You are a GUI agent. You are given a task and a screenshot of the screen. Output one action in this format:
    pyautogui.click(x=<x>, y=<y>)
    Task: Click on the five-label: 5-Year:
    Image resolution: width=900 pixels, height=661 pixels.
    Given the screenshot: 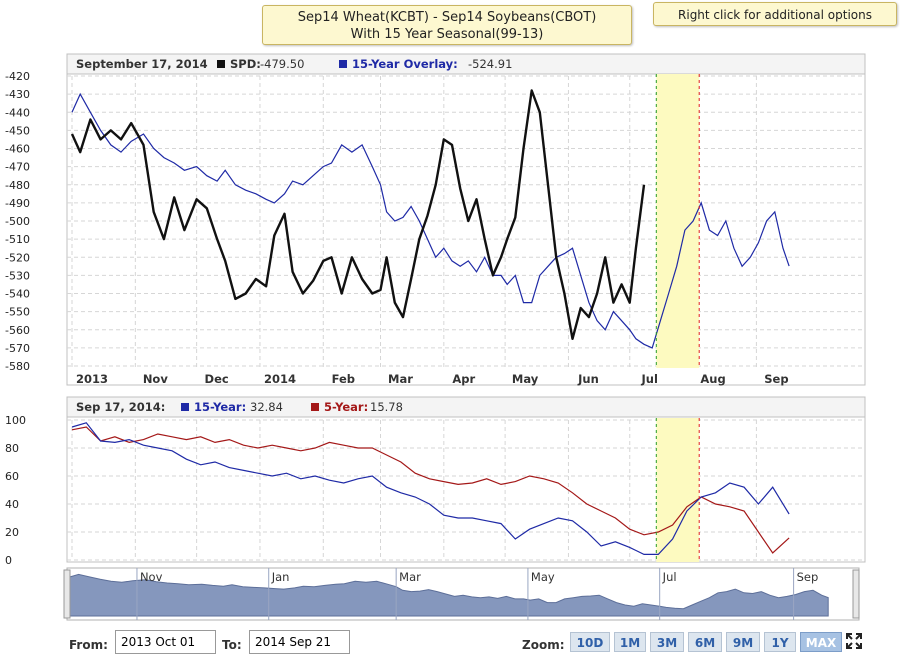 What is the action you would take?
    pyautogui.click(x=346, y=407)
    